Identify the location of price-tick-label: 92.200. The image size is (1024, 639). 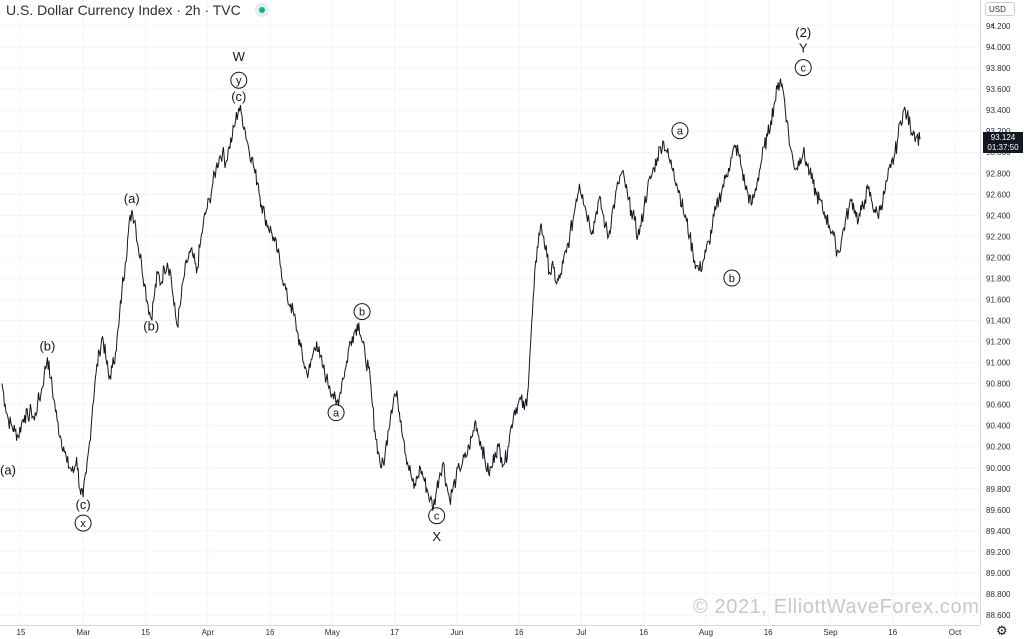
(998, 236).